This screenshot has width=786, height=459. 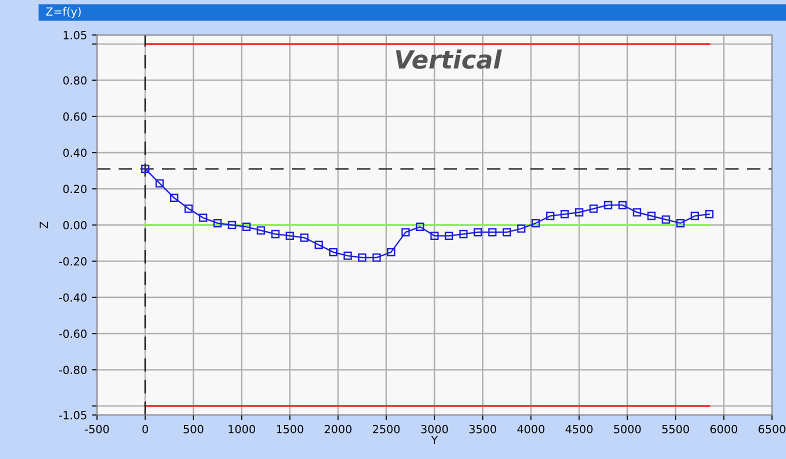 What do you see at coordinates (724, 429) in the screenshot?
I see `x-tick-label: 6000` at bounding box center [724, 429].